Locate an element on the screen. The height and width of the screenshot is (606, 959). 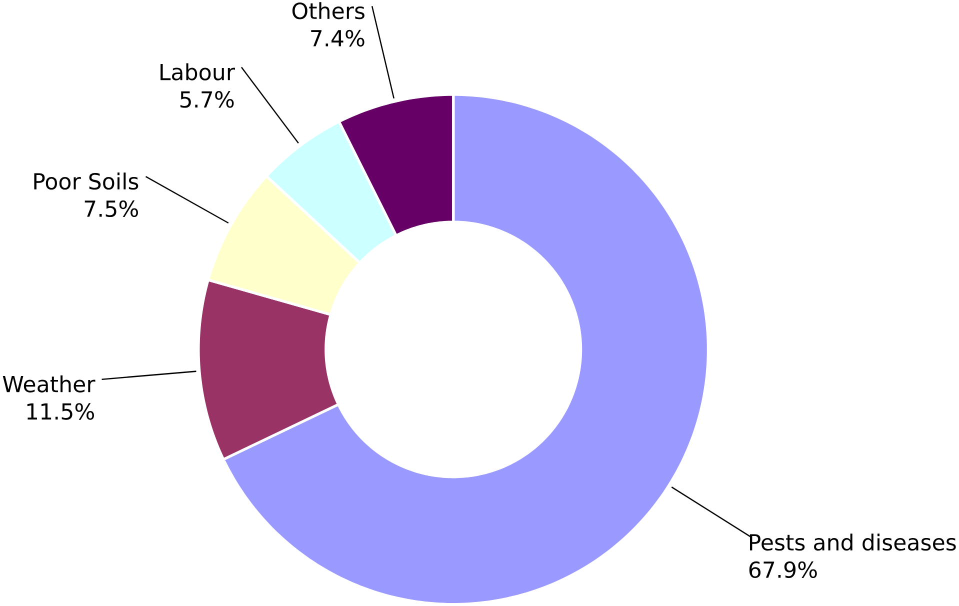
data-label: 11.5% is located at coordinates (60, 411).